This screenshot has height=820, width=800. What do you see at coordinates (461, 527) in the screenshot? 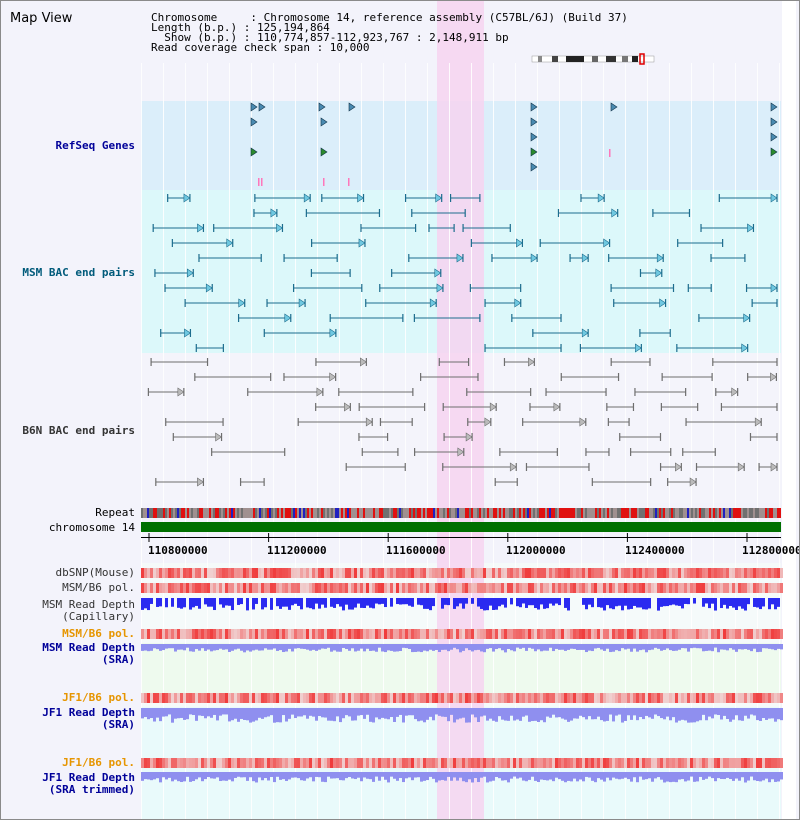
I see `chromosome-bar` at bounding box center [461, 527].